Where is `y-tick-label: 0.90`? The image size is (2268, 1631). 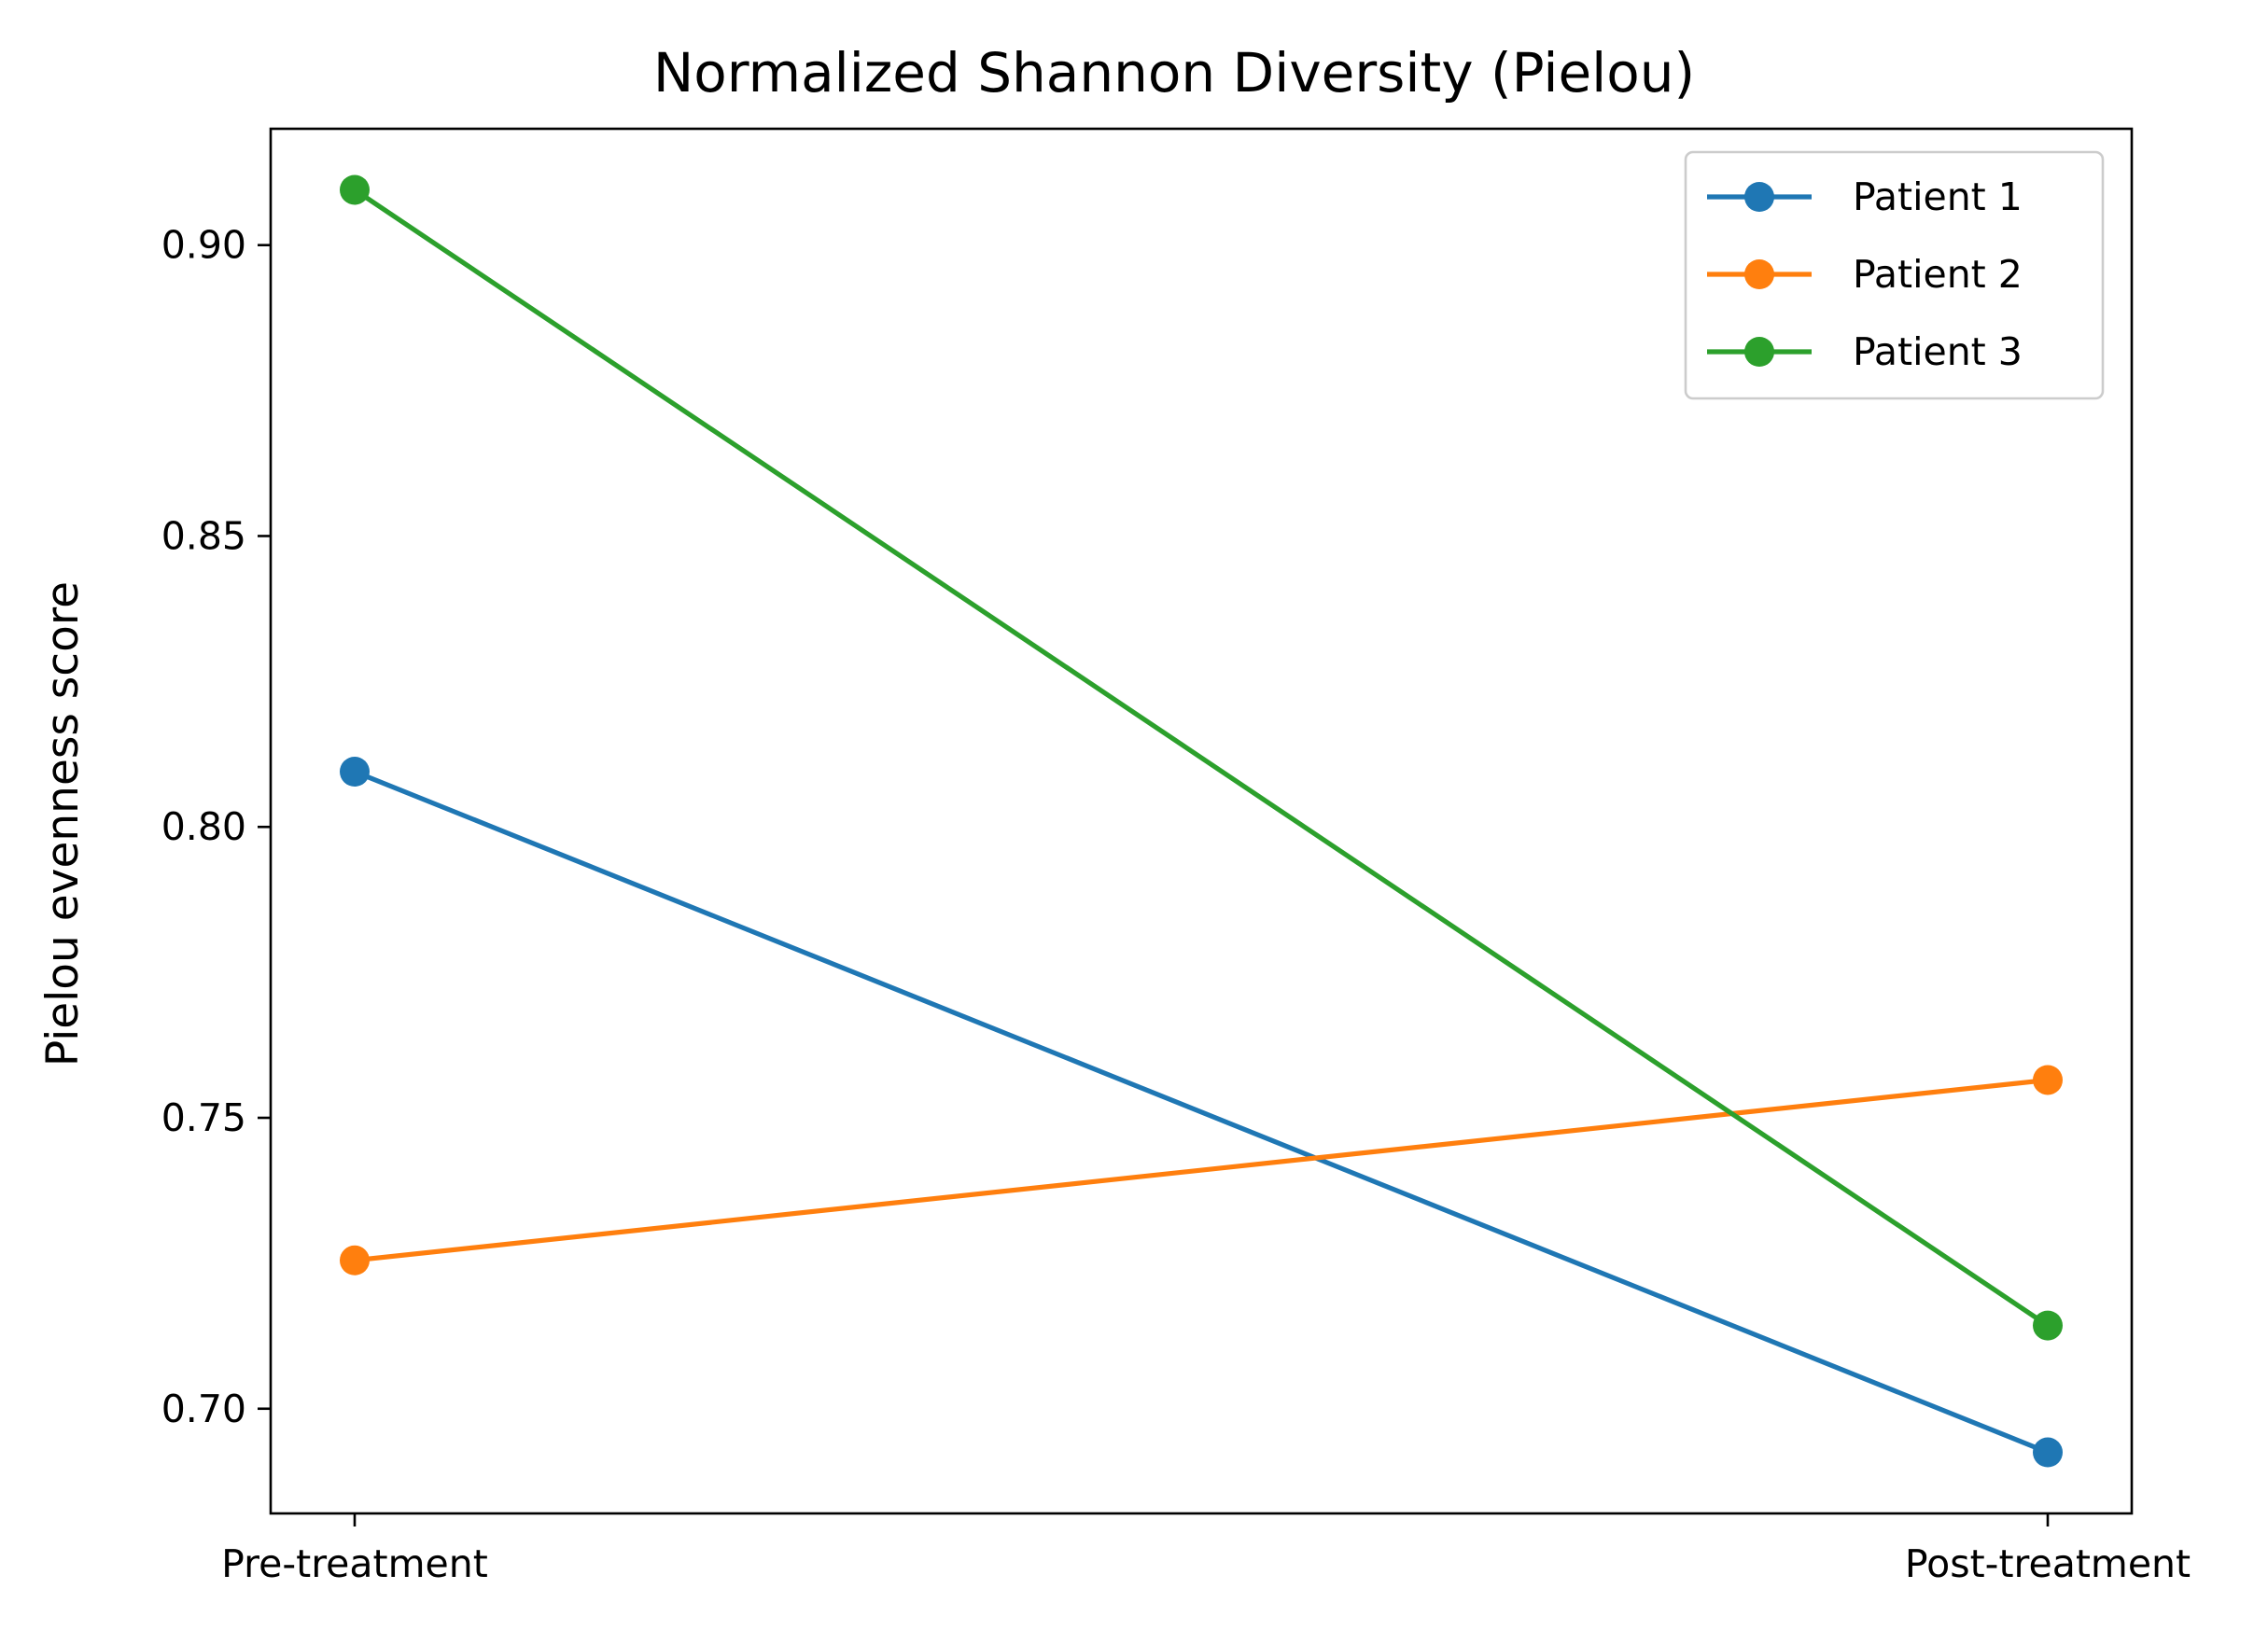 y-tick-label: 0.90 is located at coordinates (203, 245).